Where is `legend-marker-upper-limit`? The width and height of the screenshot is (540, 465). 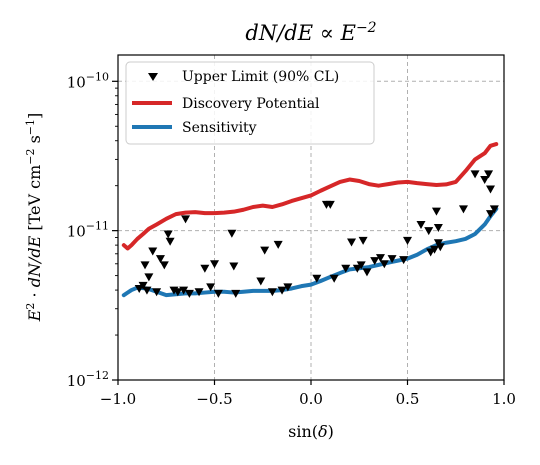
legend-marker-upper-limit is located at coordinates (153, 77).